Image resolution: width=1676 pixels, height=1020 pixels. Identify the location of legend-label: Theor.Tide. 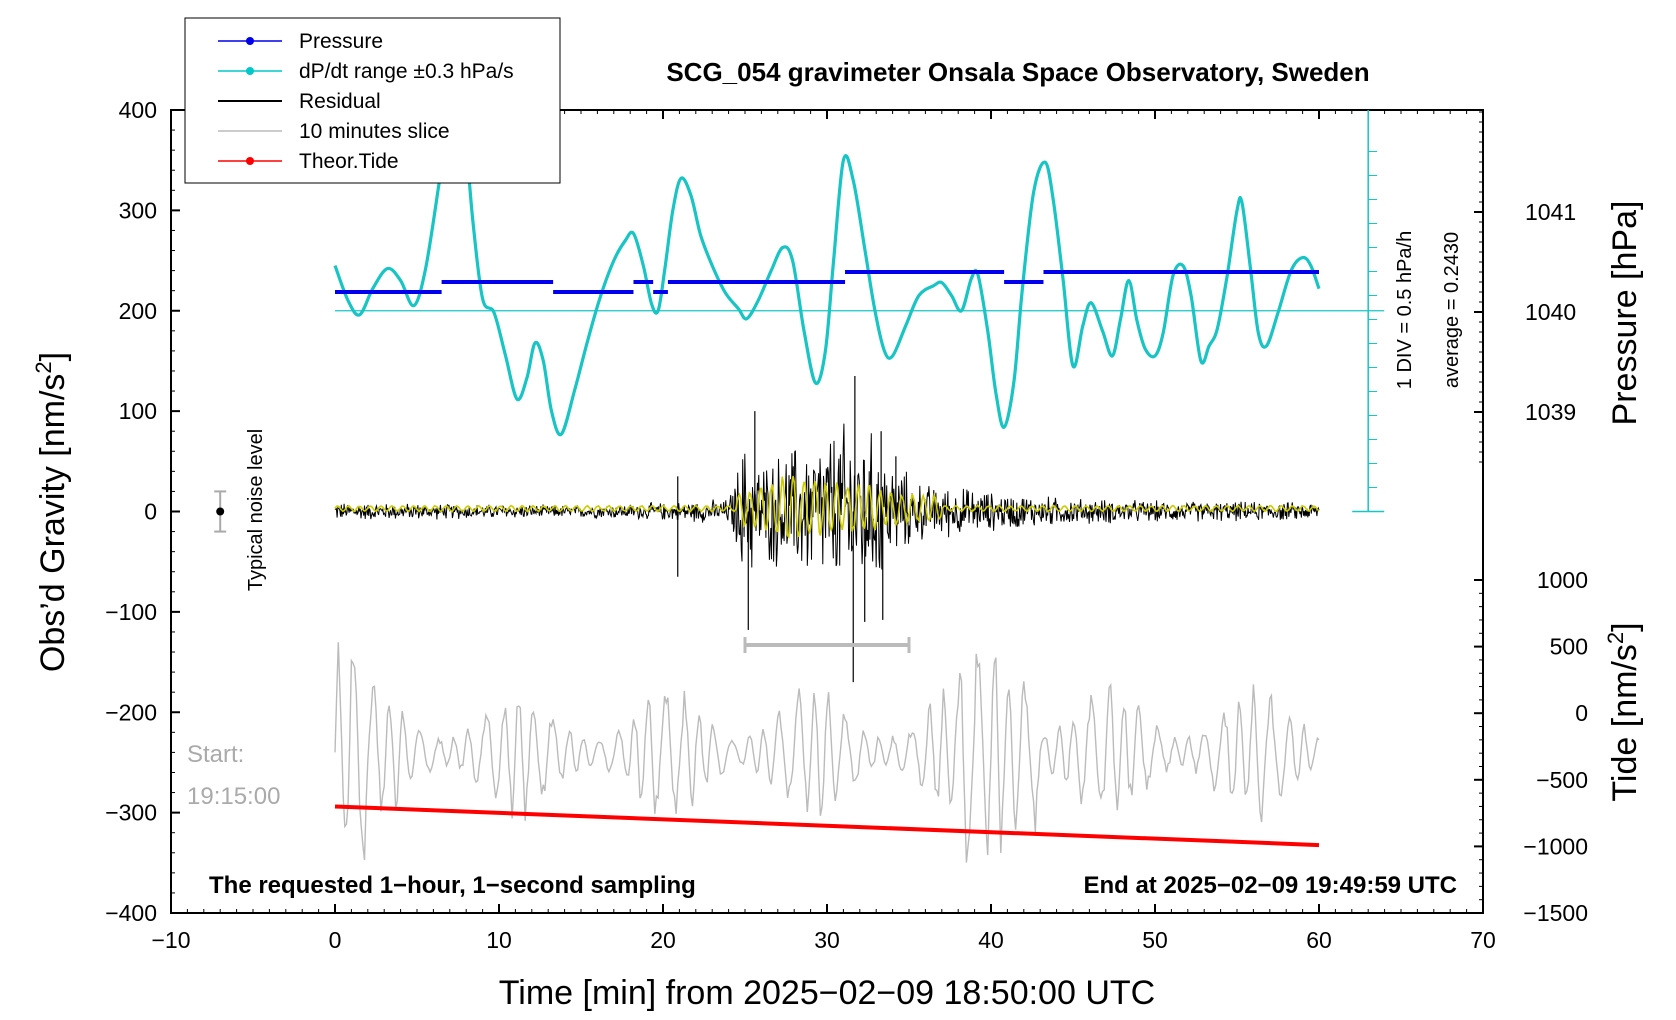
(349, 161).